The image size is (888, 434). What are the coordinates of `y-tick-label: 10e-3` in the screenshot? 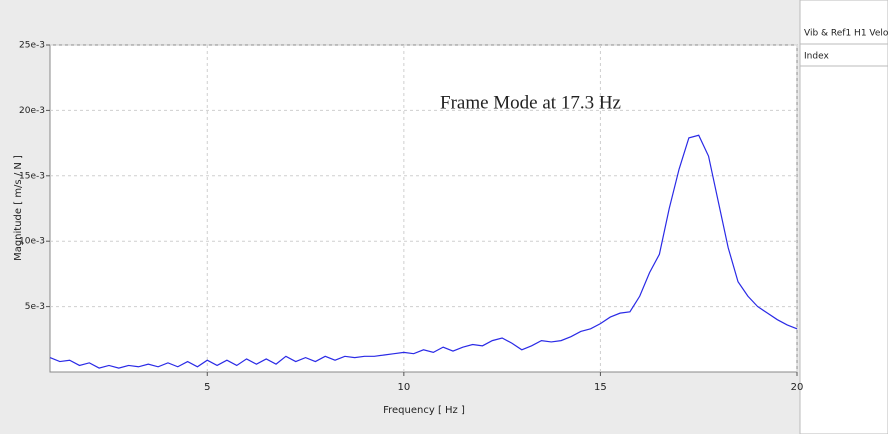 It's located at (32, 242).